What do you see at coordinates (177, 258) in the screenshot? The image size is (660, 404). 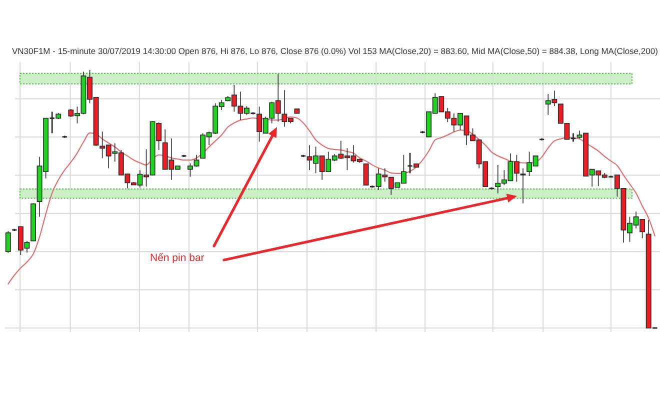 I see `annotation: Nến pin bar` at bounding box center [177, 258].